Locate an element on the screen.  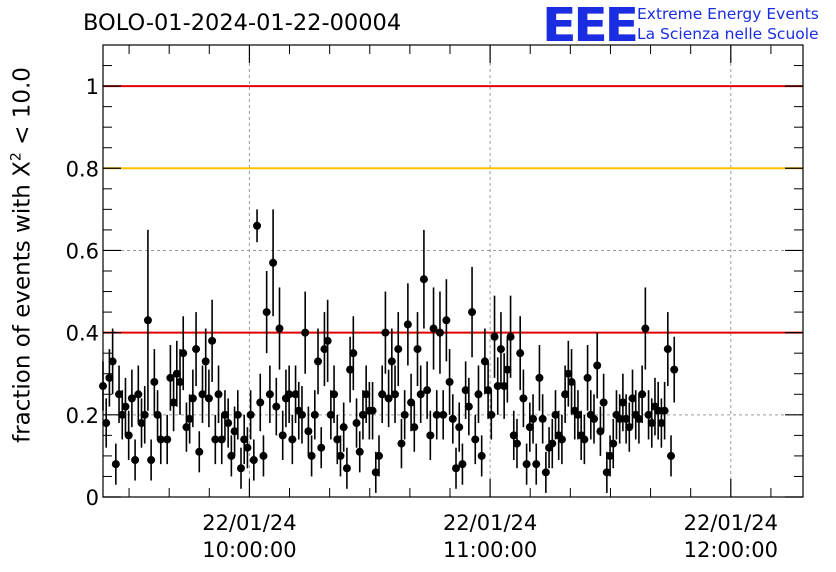
logo-line-1: Extreme Energy Events is located at coordinates (728, 14).